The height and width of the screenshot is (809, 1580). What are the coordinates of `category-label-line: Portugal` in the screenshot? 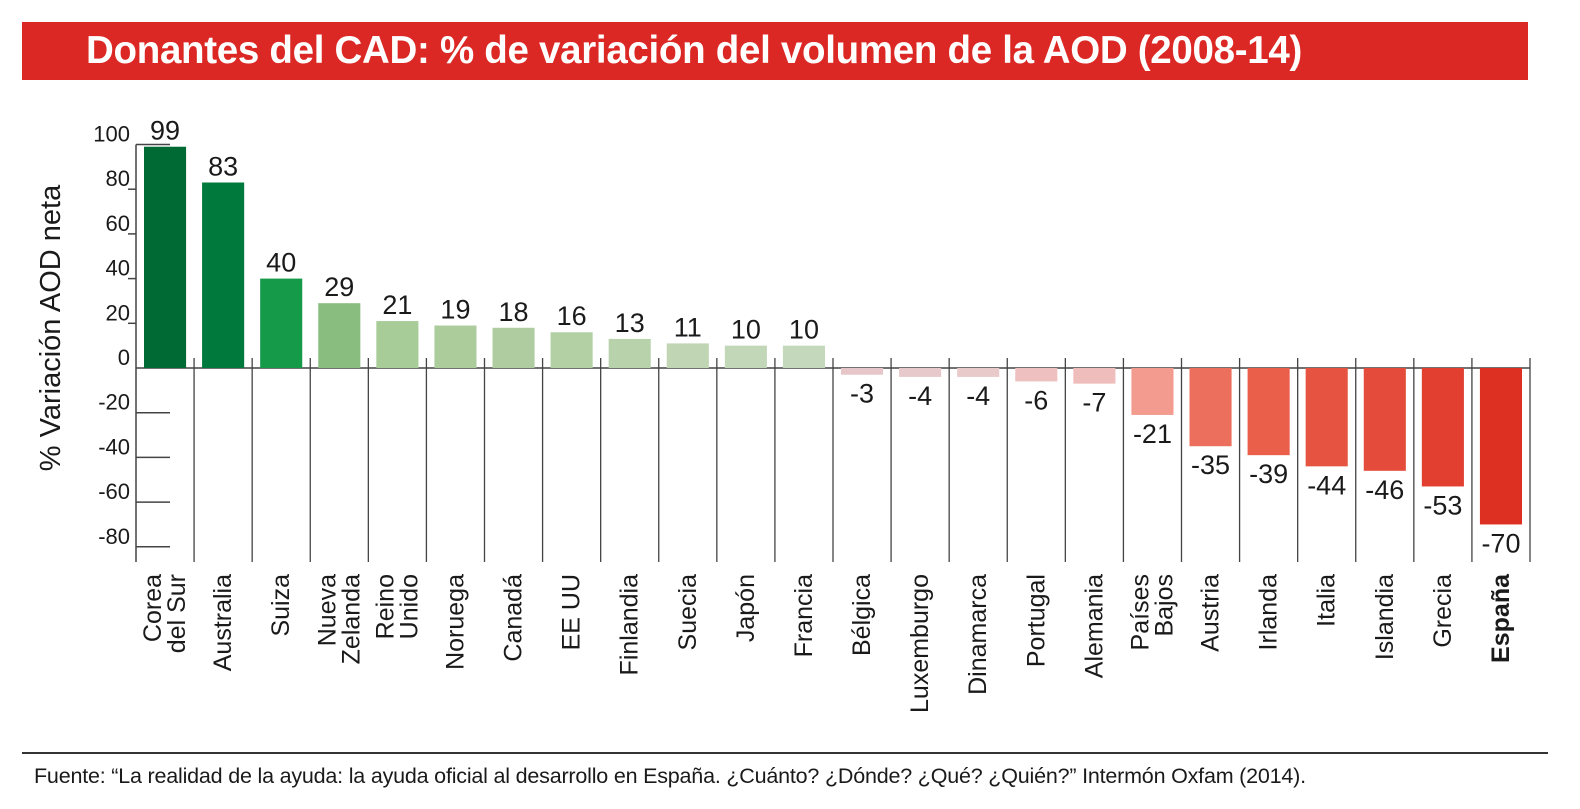 It's located at (1036, 620).